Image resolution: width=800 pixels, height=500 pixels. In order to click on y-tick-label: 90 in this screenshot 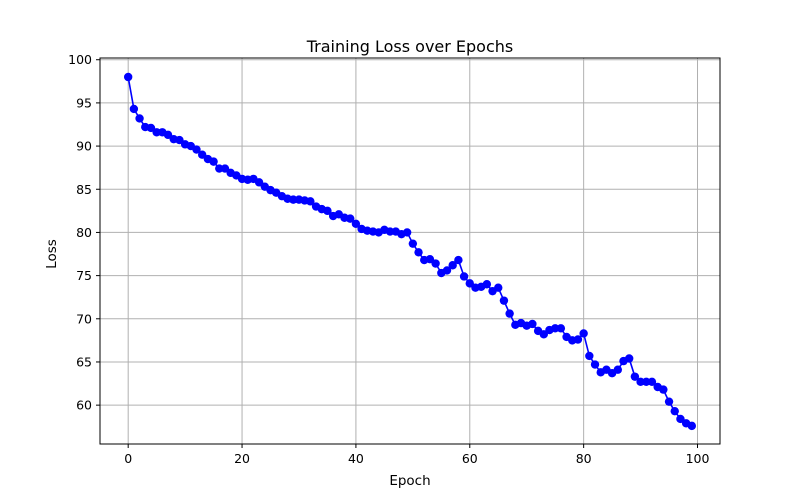, I will do `click(84, 146)`.